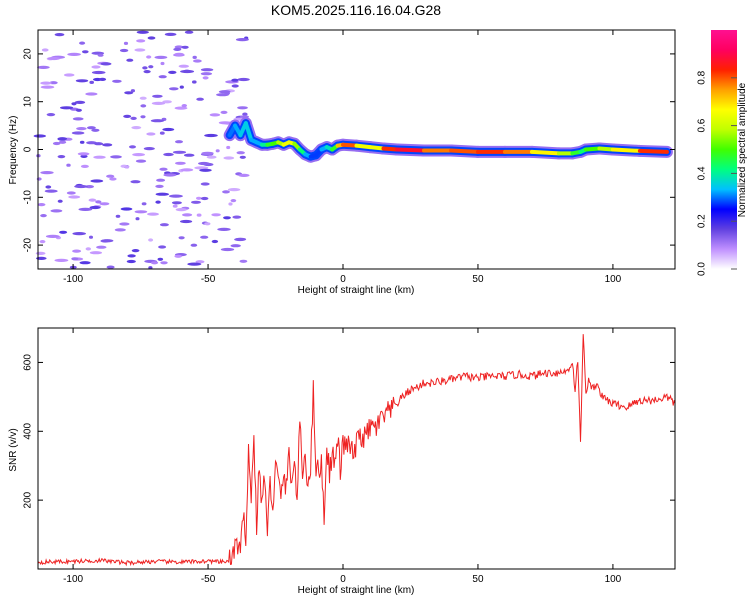 Image resolution: width=750 pixels, height=600 pixels. Describe the element at coordinates (356, 10) in the screenshot. I see `page-title: KOM5.2025.116.16.04.G28` at that location.